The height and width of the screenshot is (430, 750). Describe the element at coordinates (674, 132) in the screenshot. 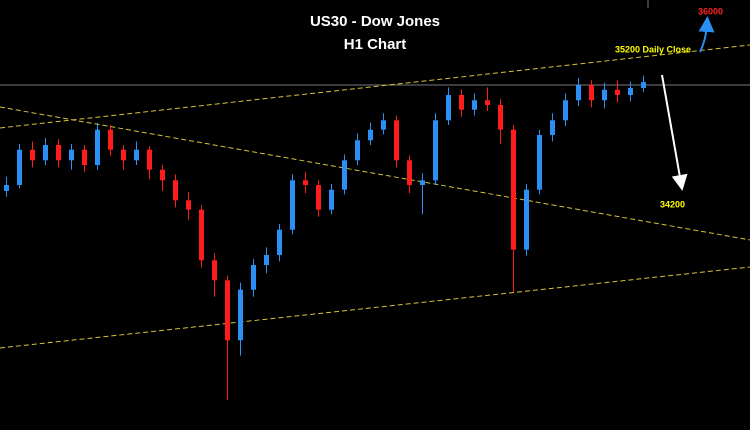

I see `down-arrow` at that location.